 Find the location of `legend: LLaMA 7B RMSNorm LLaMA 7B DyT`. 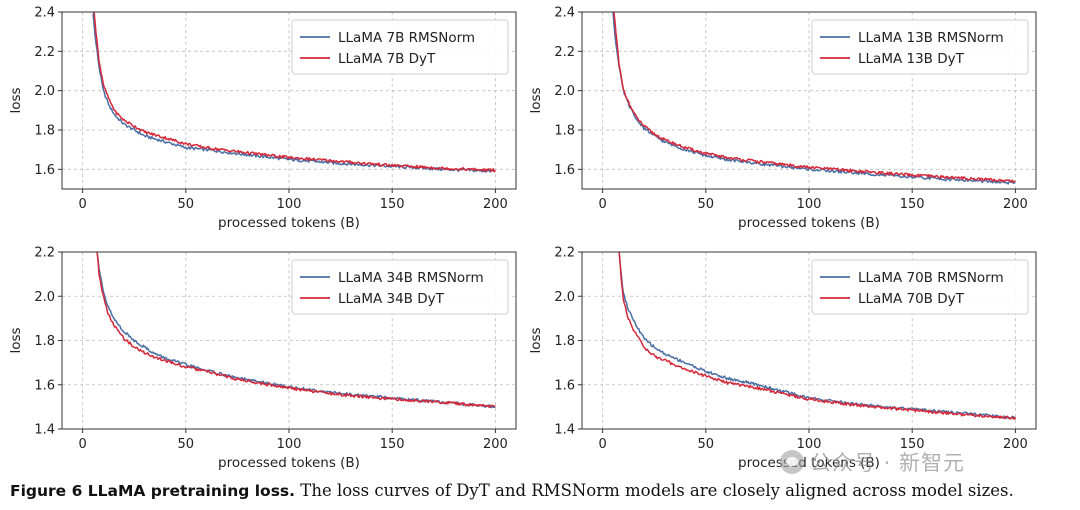

legend: LLaMA 7B RMSNorm LLaMA 7B DyT is located at coordinates (400, 47).